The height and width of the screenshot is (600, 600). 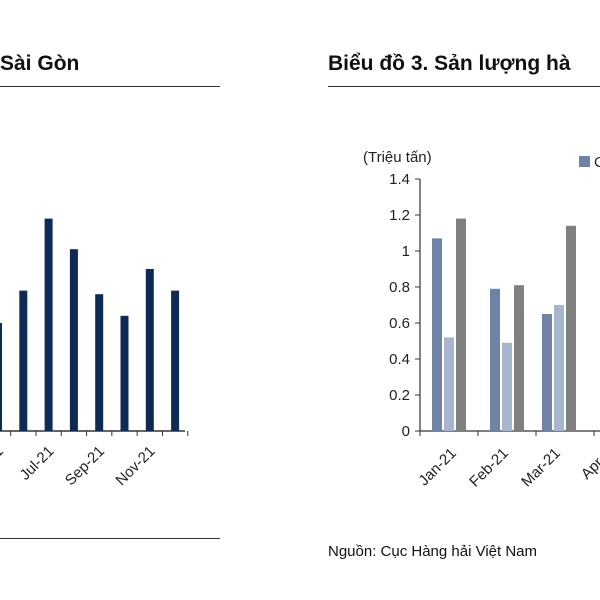 What do you see at coordinates (3, 459) in the screenshot?
I see `left-x-tick-label: y-21` at bounding box center [3, 459].